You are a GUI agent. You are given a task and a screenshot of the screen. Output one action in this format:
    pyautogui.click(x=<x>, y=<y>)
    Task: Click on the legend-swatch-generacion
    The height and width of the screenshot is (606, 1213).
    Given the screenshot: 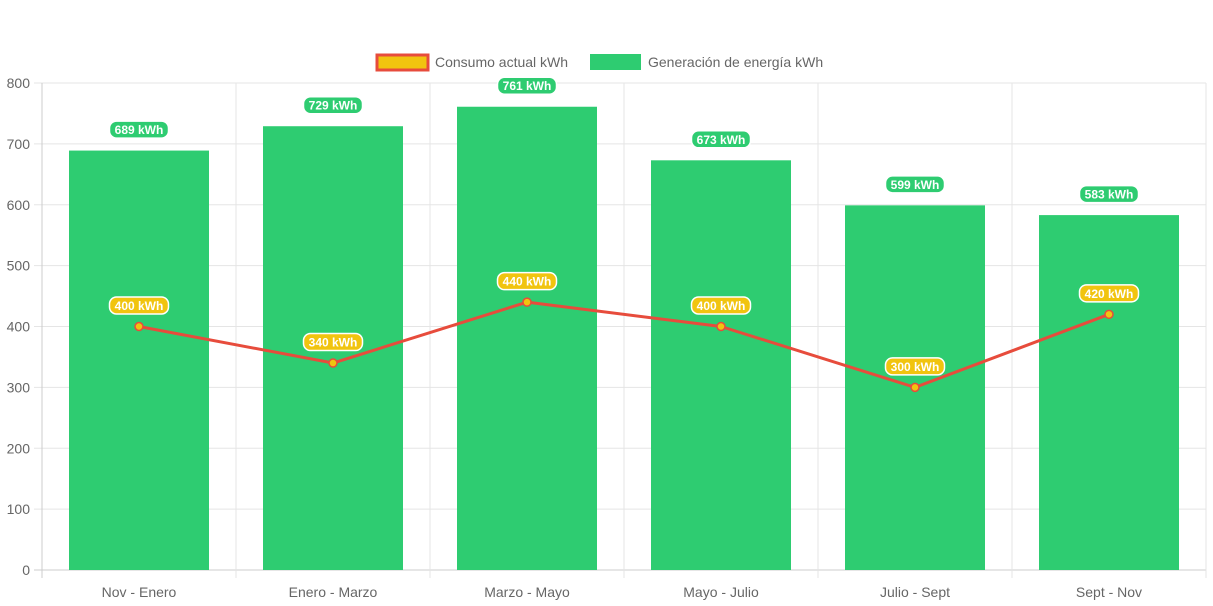 What is the action you would take?
    pyautogui.click(x=615, y=62)
    